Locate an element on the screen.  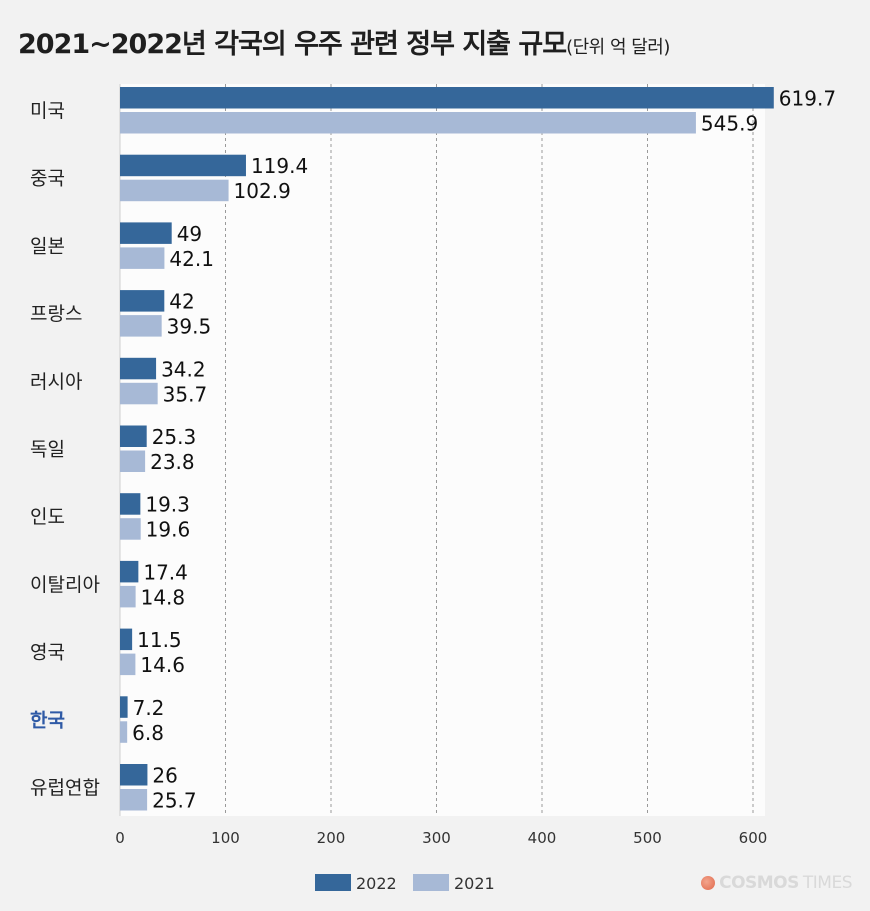
legend-label: 2021 is located at coordinates (474, 883).